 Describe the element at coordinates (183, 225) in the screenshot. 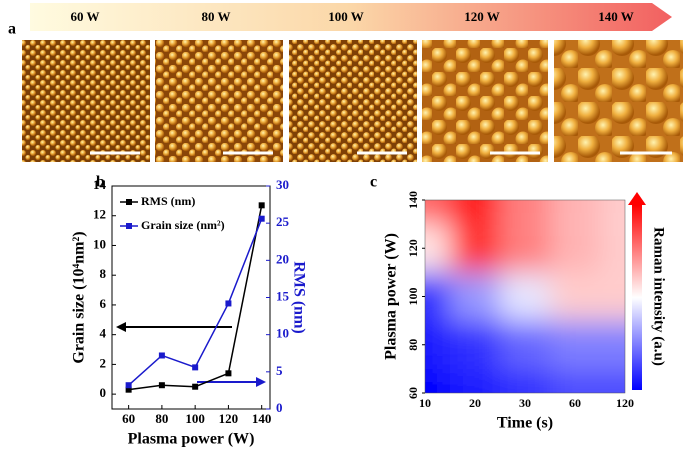

I see `legend-label: Grain size (nm²)` at that location.